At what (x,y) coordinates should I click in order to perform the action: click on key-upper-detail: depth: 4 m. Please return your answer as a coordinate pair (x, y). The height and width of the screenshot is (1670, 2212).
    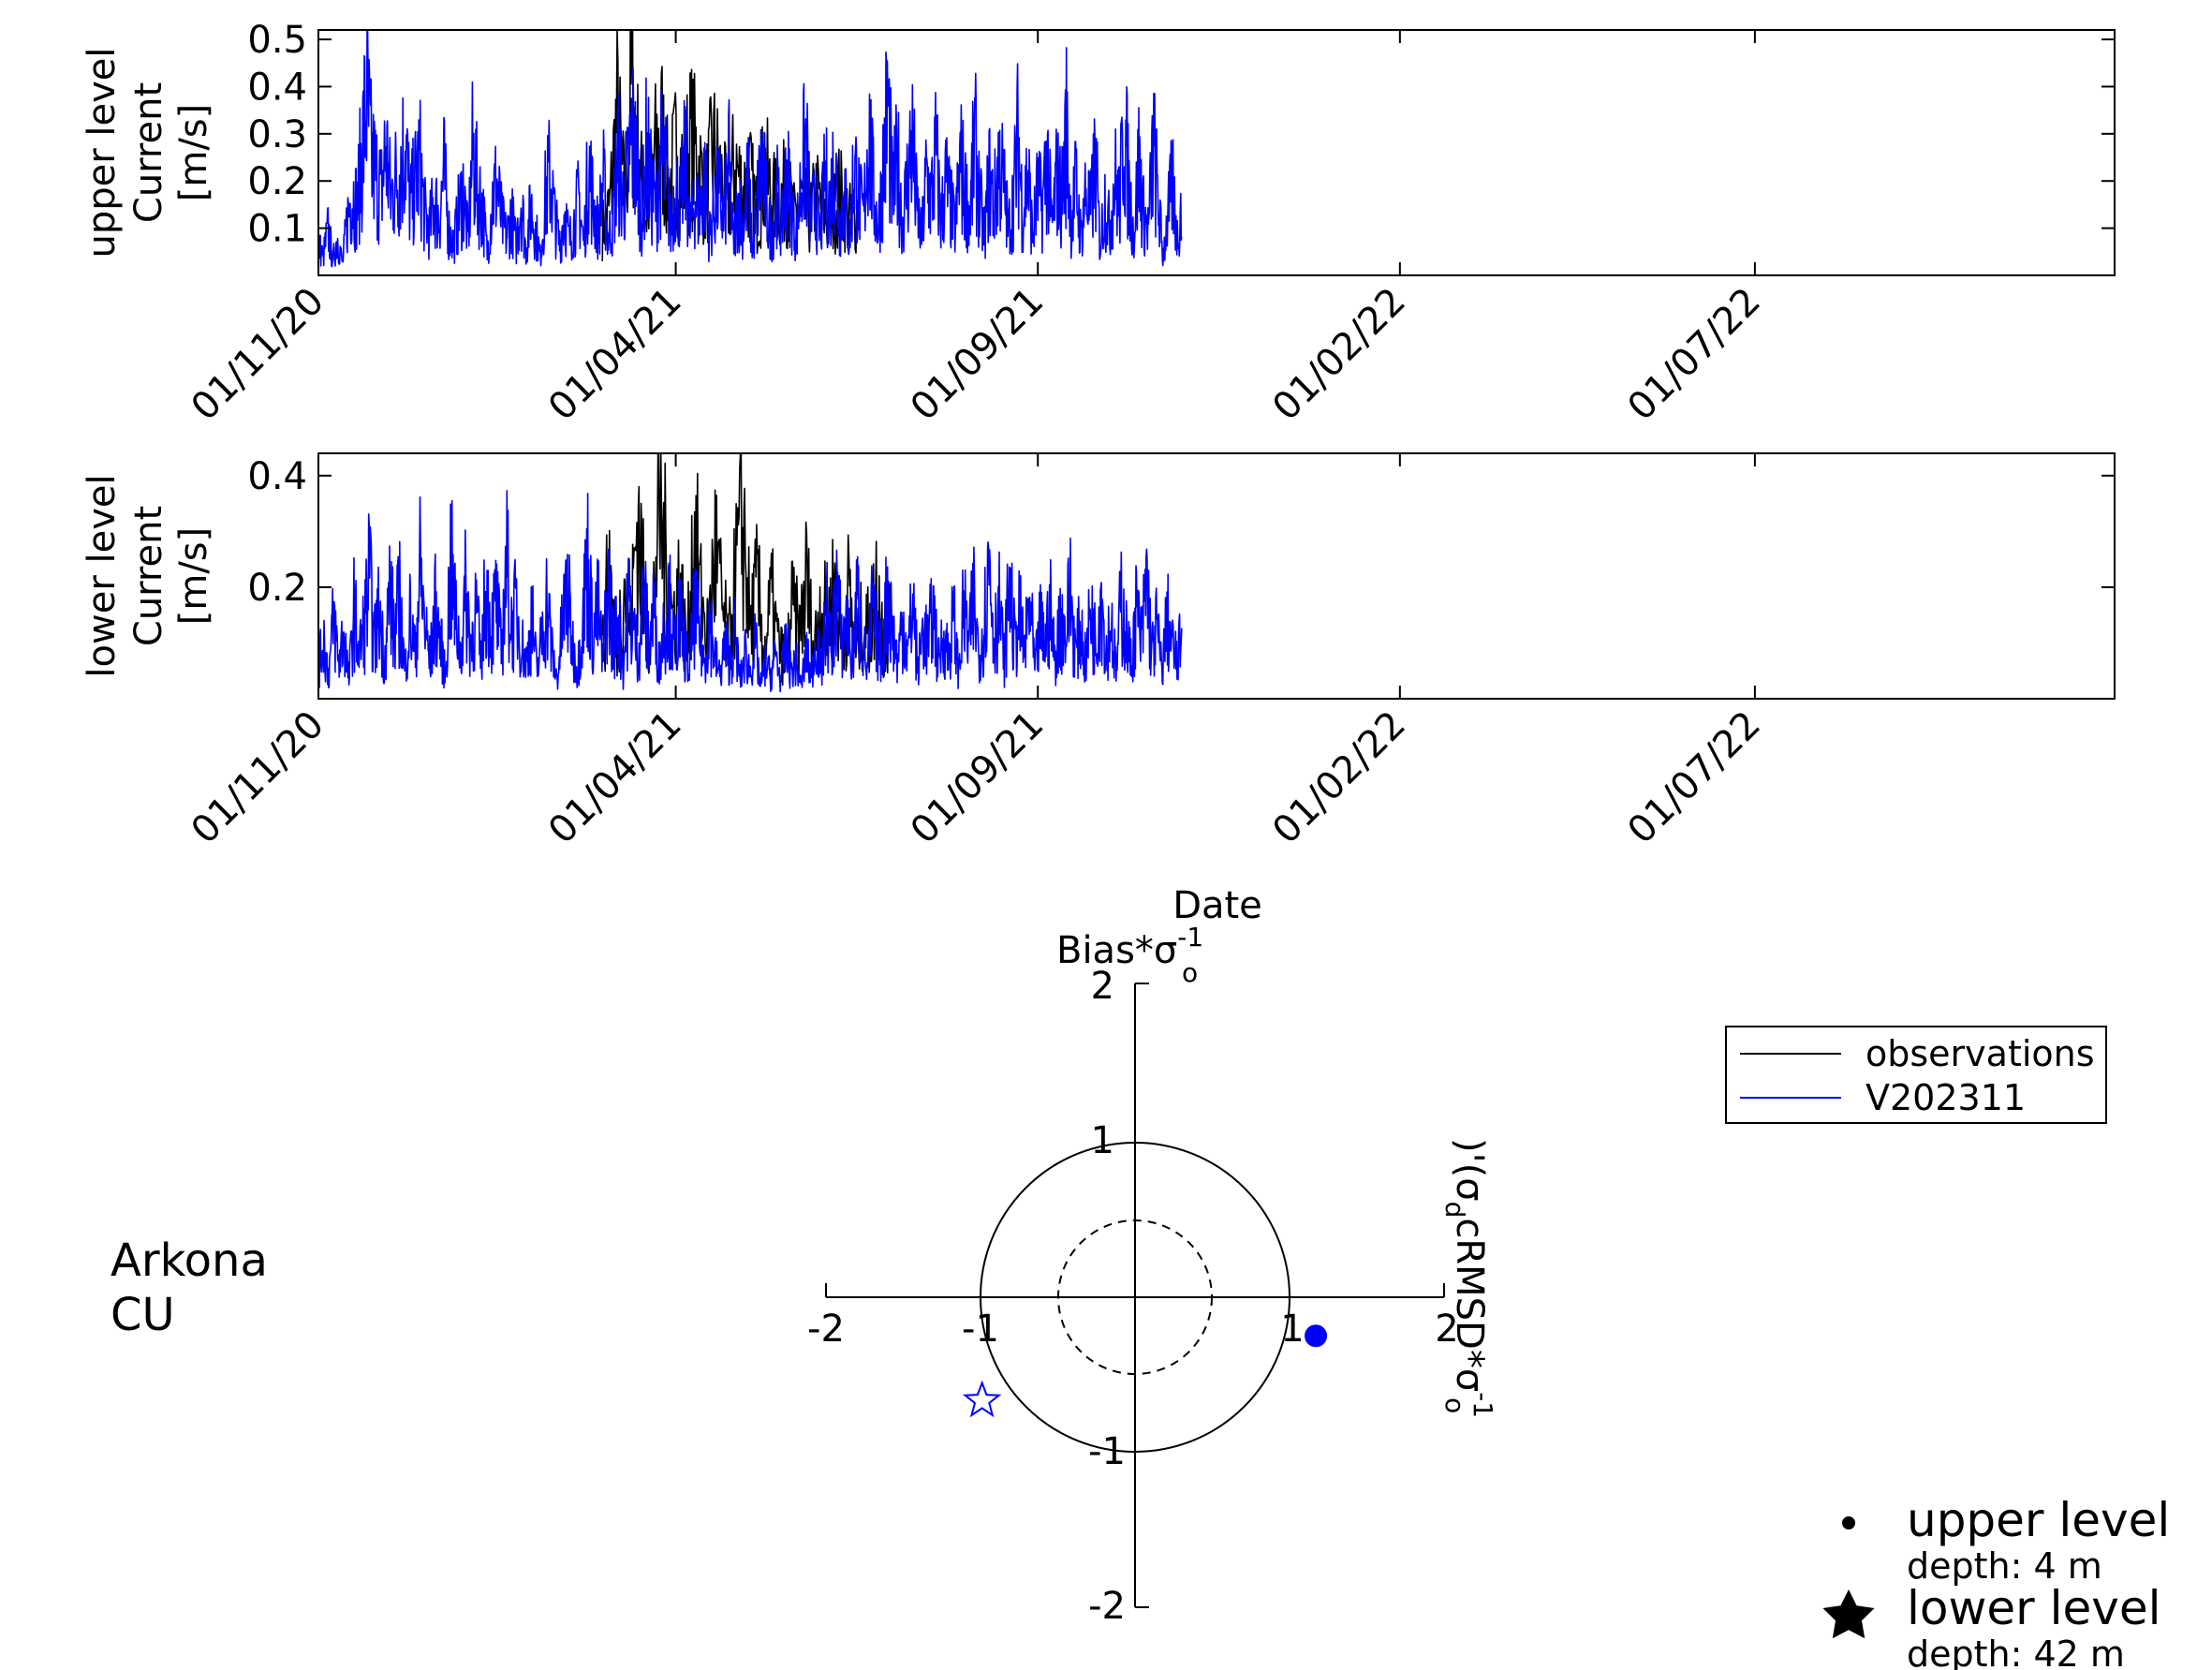
    Looking at the image, I should click on (2004, 1566).